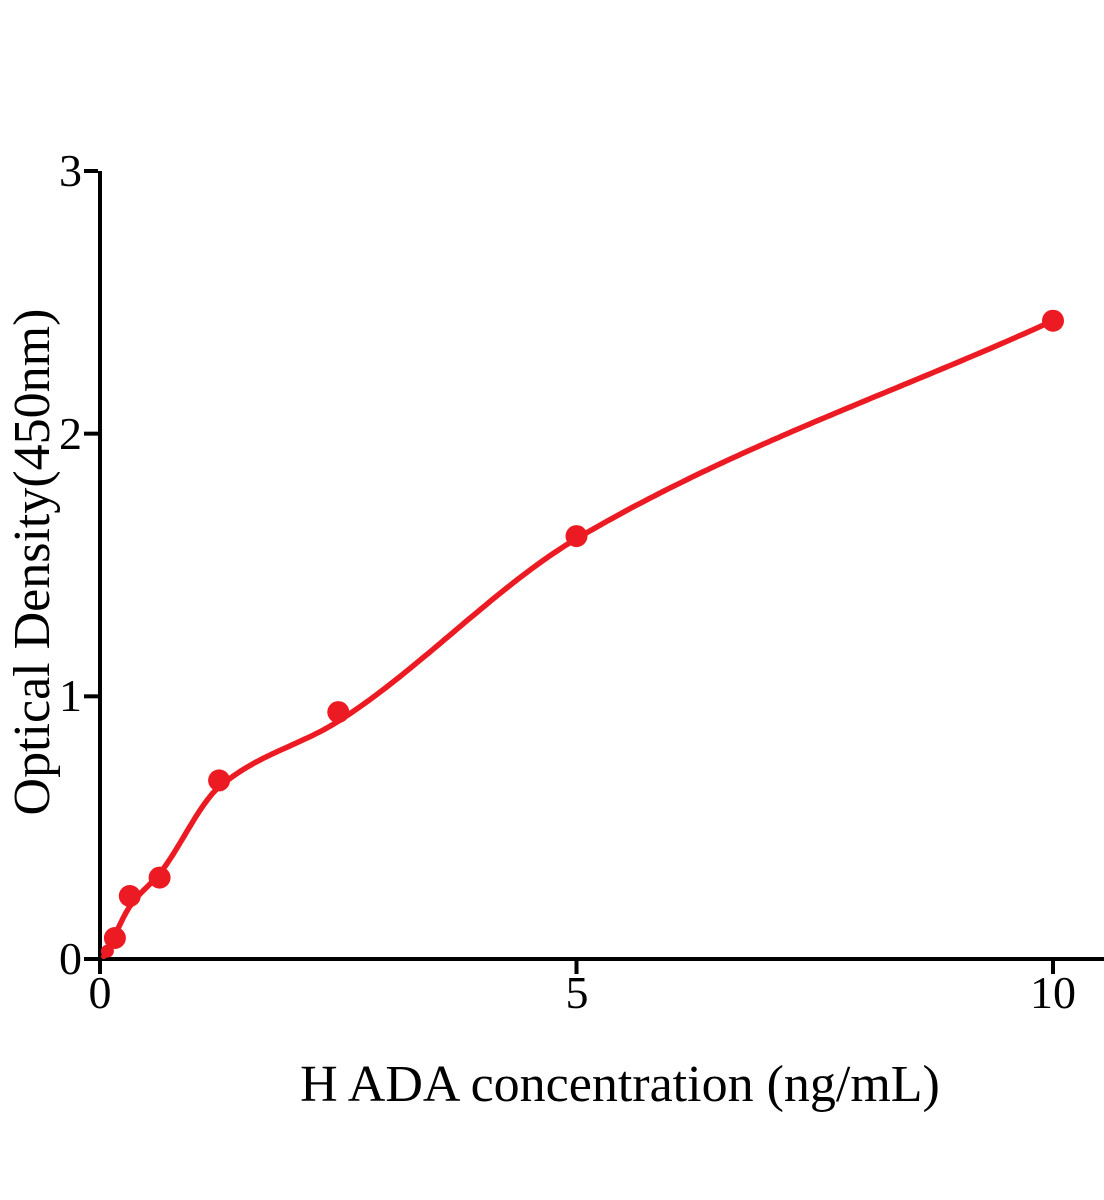 This screenshot has width=1104, height=1200. What do you see at coordinates (70, 433) in the screenshot?
I see `y-tick-label-2: 2` at bounding box center [70, 433].